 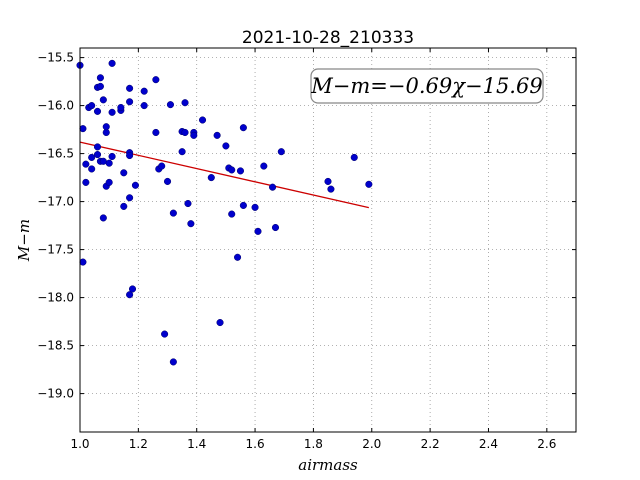 What do you see at coordinates (24, 240) in the screenshot?
I see `y-axis-label: M−m` at bounding box center [24, 240].